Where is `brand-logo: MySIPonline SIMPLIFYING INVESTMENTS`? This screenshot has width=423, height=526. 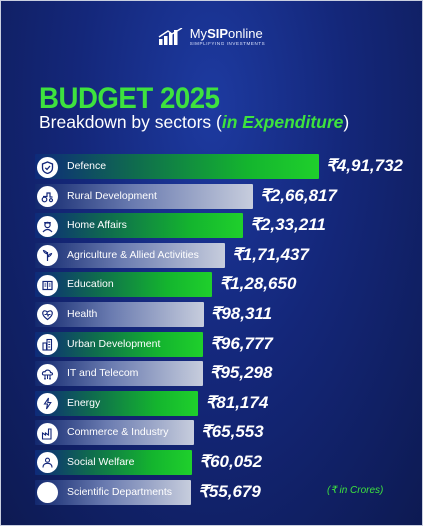 brand-logo: MySIPonline SIMPLIFYING INVESTMENTS is located at coordinates (211, 37).